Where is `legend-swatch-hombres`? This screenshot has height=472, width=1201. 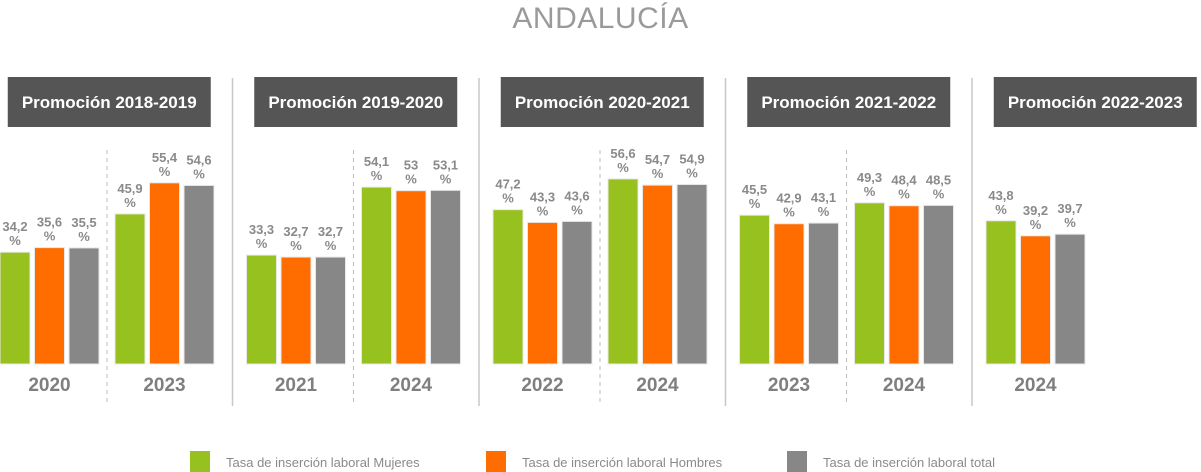 legend-swatch-hombres is located at coordinates (496, 461).